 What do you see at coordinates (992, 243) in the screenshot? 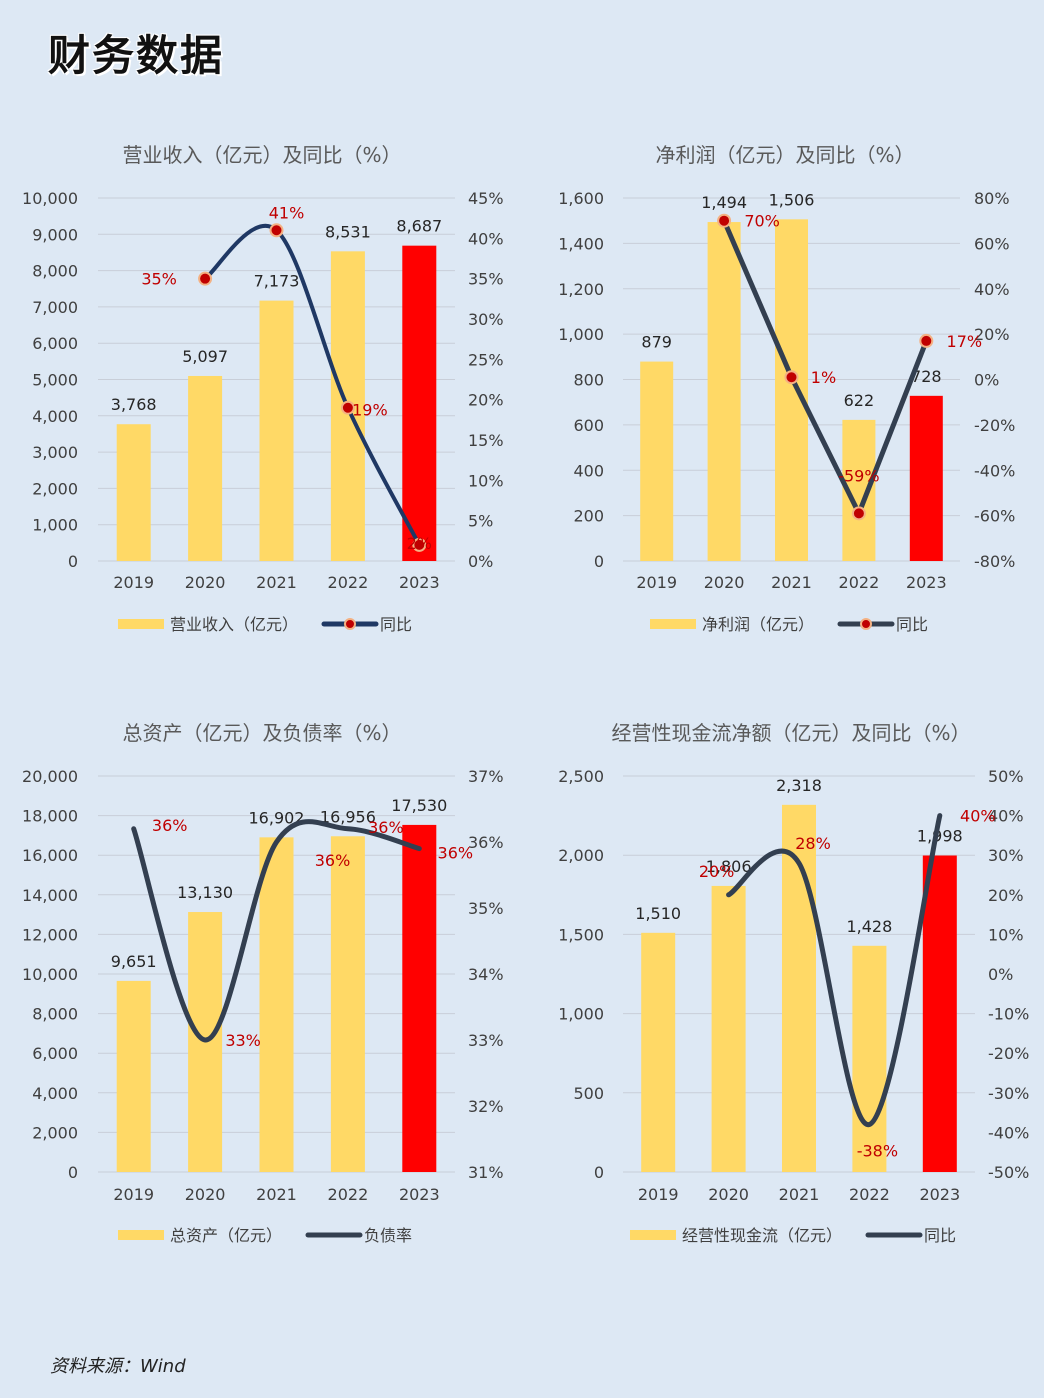
I see `right-axis-tick-label: 60%` at bounding box center [992, 243].